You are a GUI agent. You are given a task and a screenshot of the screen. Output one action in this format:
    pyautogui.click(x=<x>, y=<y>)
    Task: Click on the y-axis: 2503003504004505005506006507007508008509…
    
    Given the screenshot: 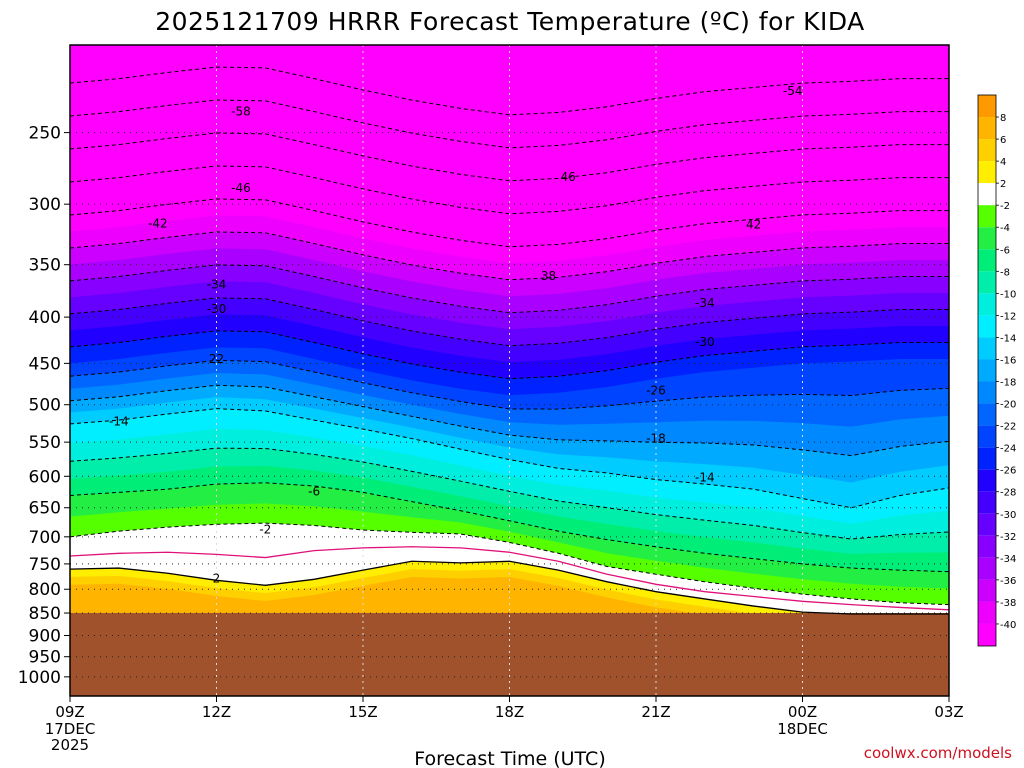 What is the action you would take?
    pyautogui.click(x=44, y=406)
    